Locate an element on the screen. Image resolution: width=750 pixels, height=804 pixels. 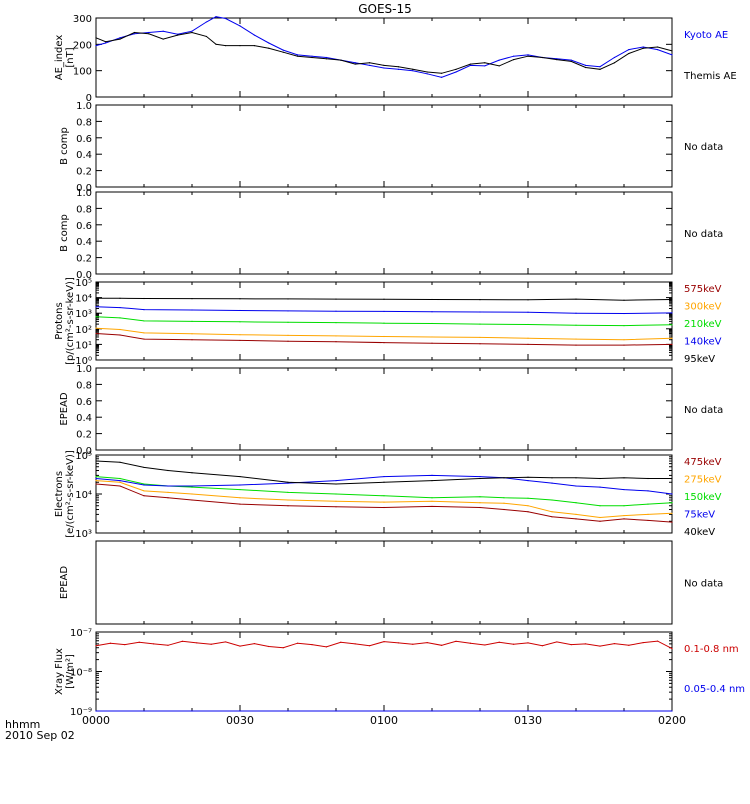
legend-entry: 0.05-0.4 nm is located at coordinates (714, 689).